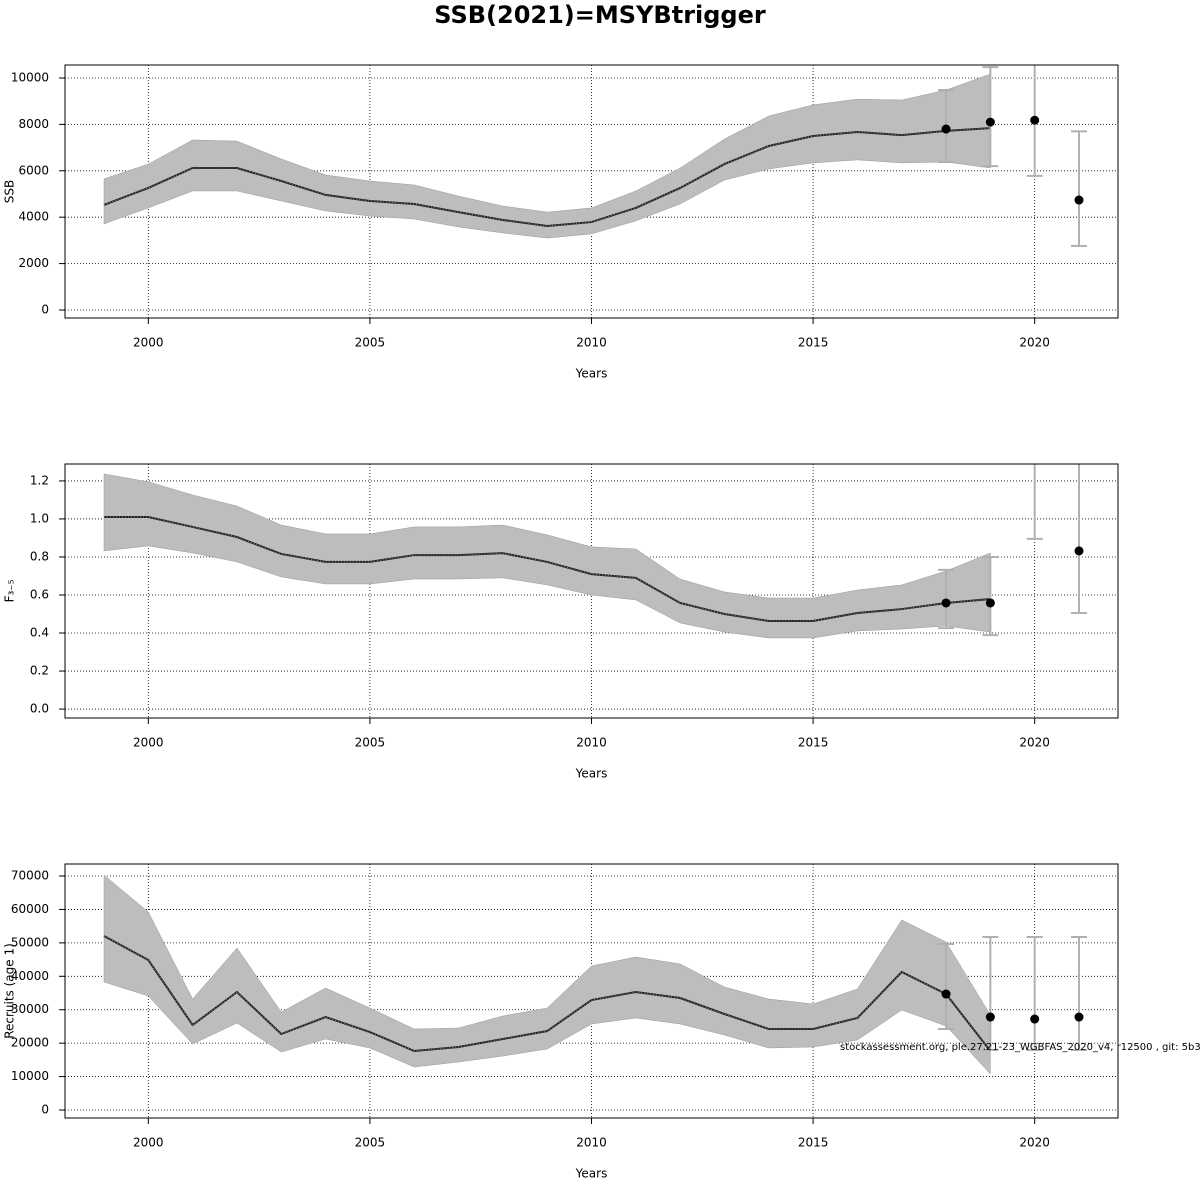  I want to click on y-tick-label: 6000, so click(33, 170).